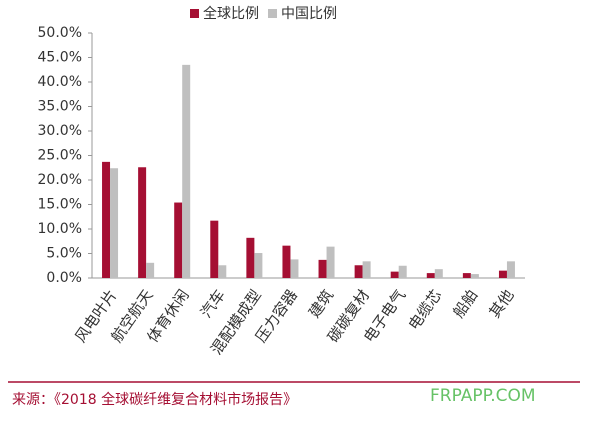 The height and width of the screenshot is (423, 589). What do you see at coordinates (60, 82) in the screenshot?
I see `y-tick-label: 40.0%` at bounding box center [60, 82].